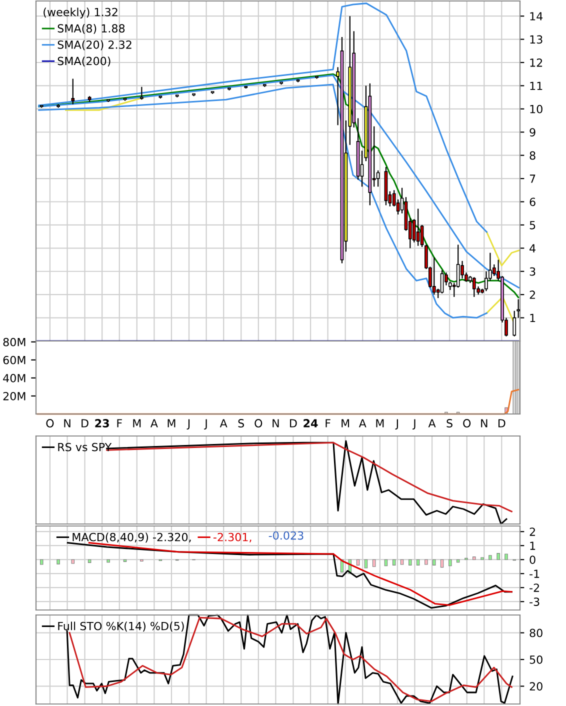  Describe the element at coordinates (84, 61) in the screenshot. I see `legend-label: SMA(200)` at that location.